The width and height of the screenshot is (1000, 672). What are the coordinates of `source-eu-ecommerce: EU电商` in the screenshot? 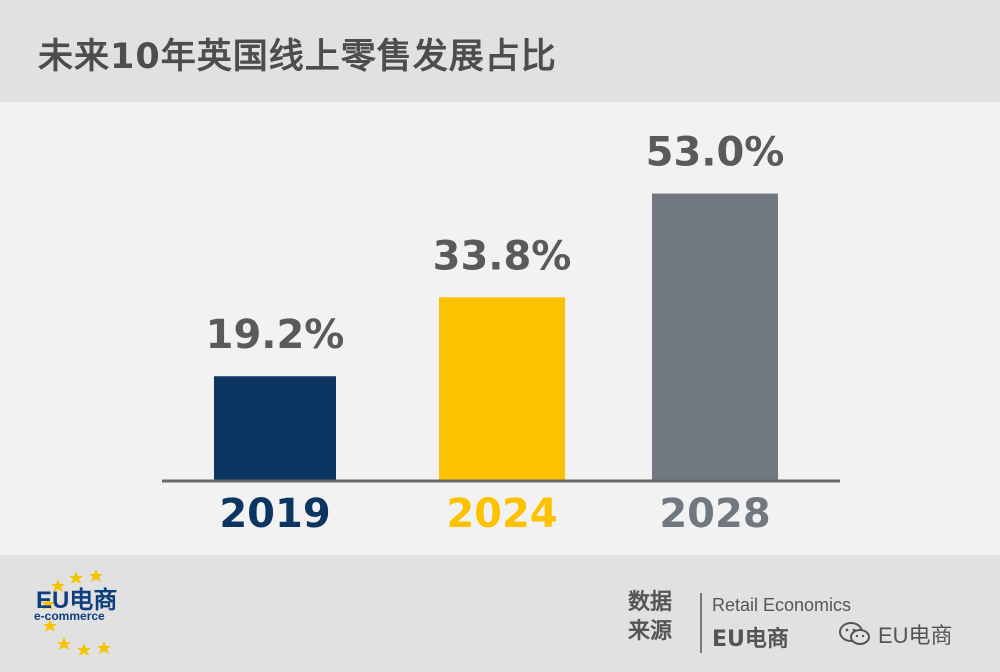 It's located at (750, 639).